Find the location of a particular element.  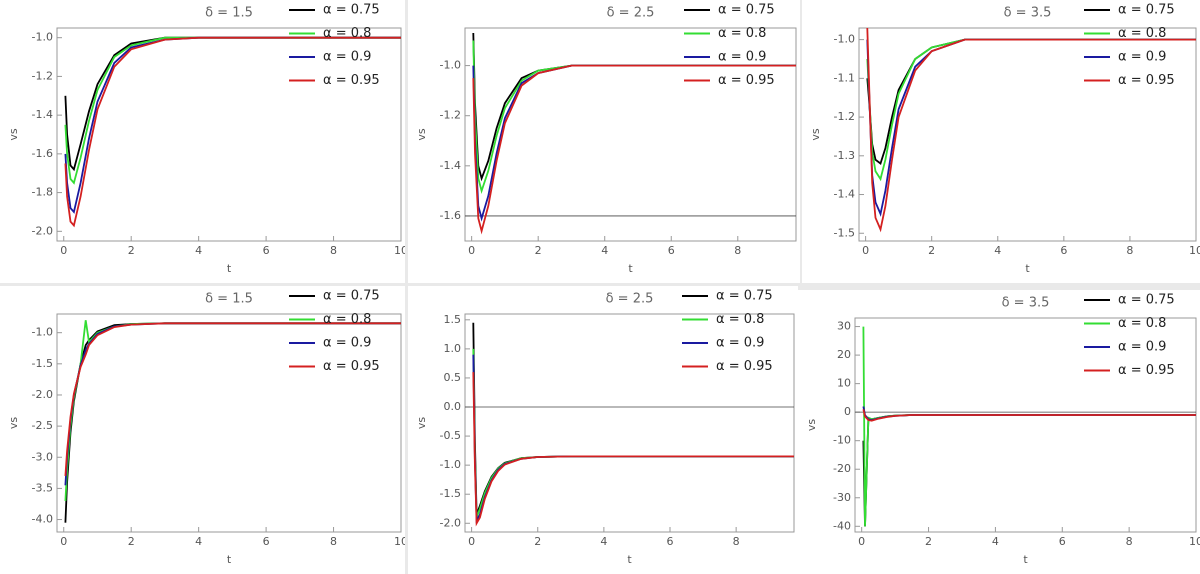

y-tick-label: 10 is located at coordinates (844, 383).